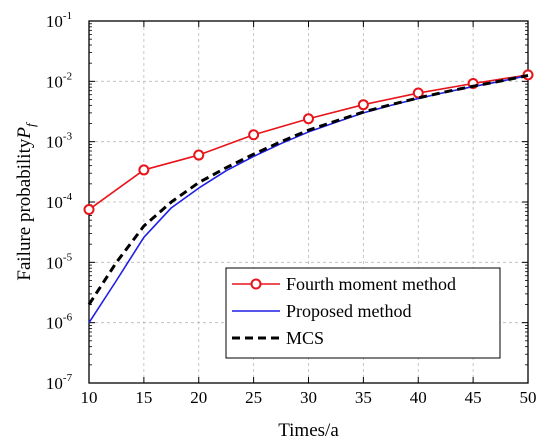 Image resolution: width=550 pixels, height=446 pixels. I want to click on legend-label: MCS, so click(305, 338).